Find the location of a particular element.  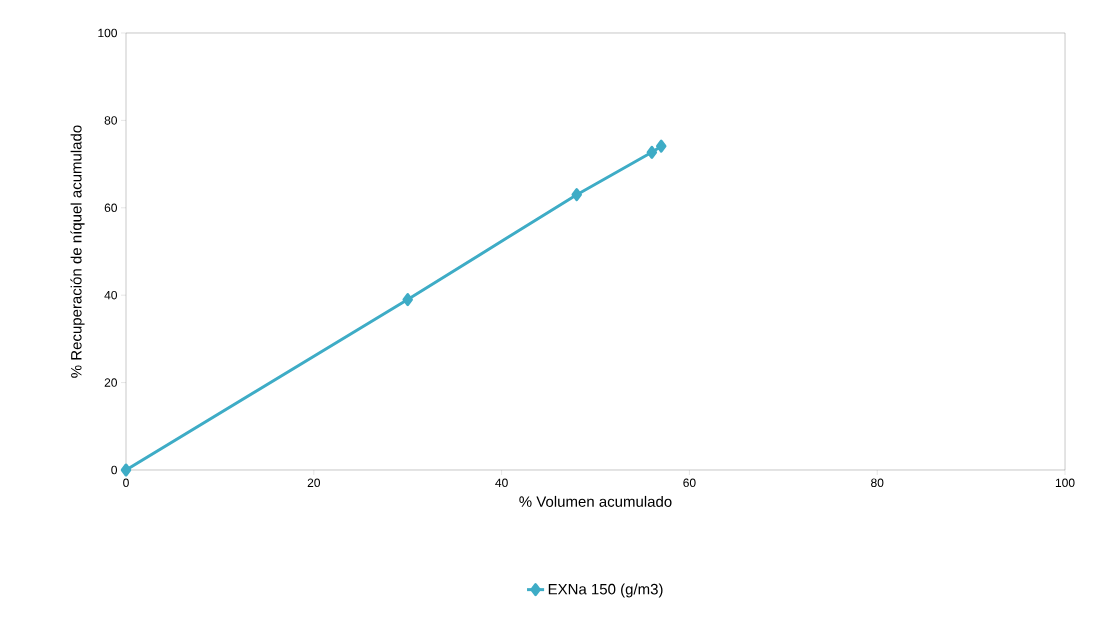

y-tick-label: 60 is located at coordinates (111, 208).